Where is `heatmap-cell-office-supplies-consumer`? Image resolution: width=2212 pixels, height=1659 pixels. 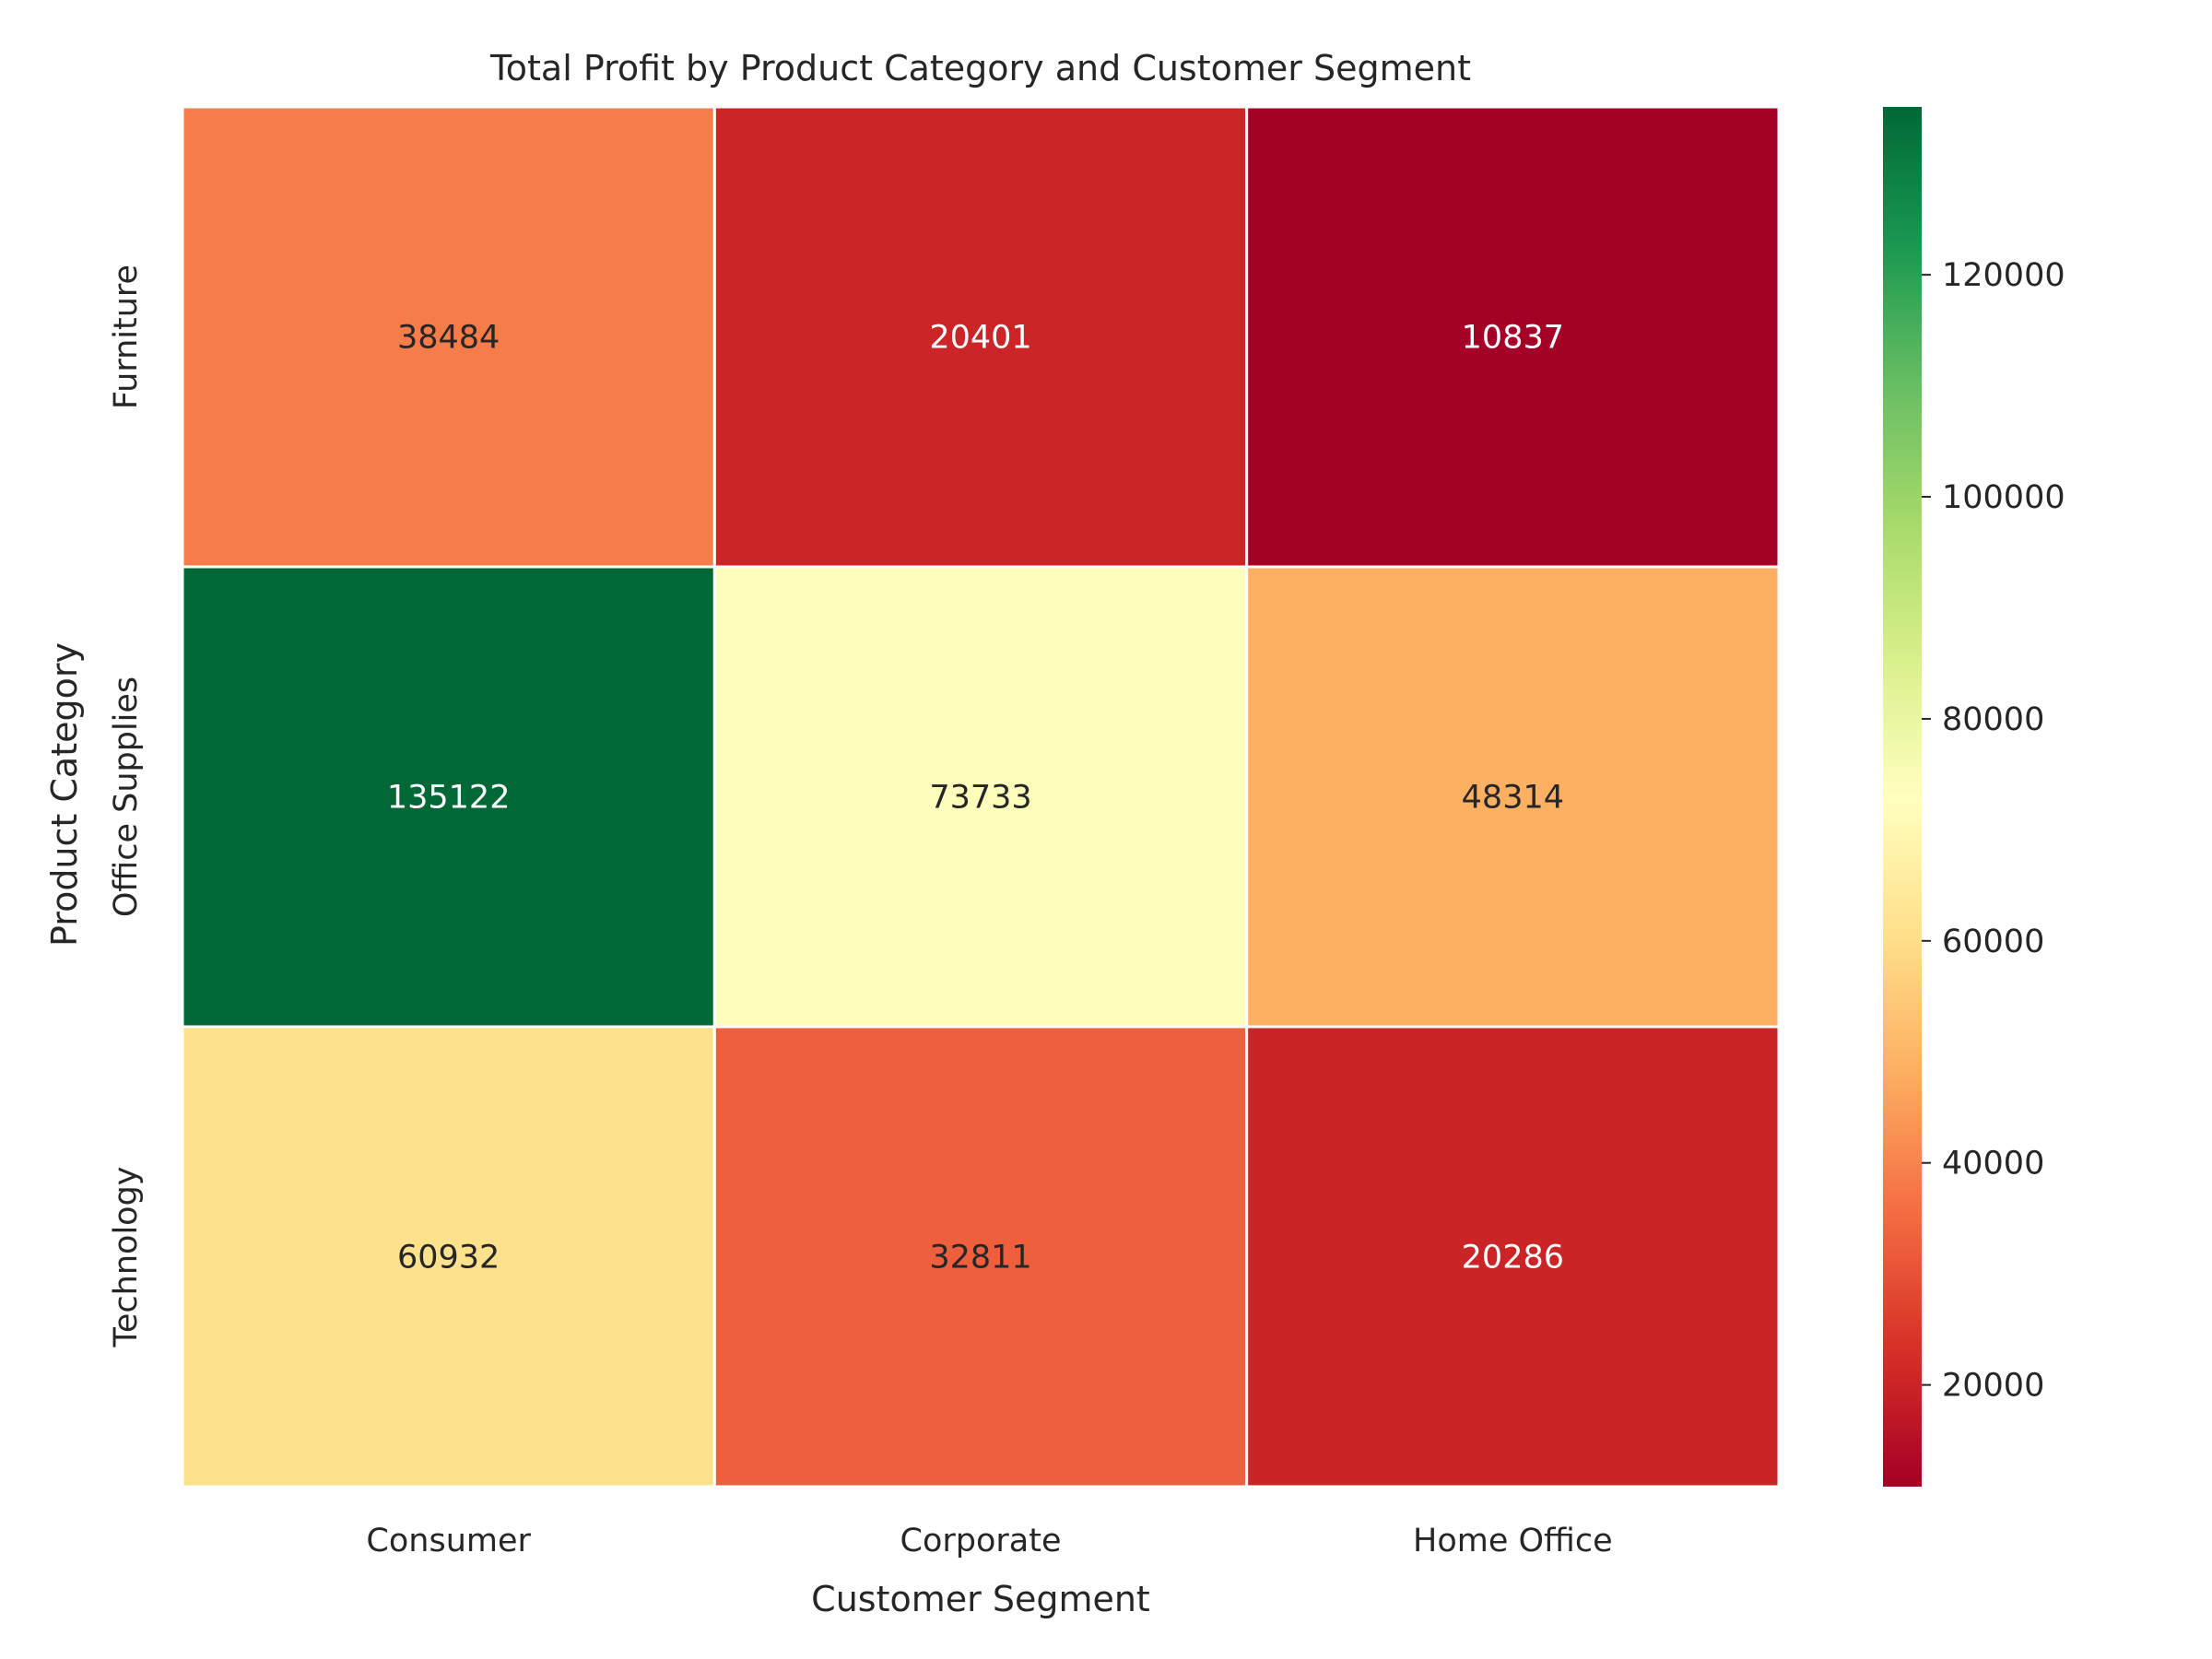 heatmap-cell-office-supplies-consumer is located at coordinates (448, 797).